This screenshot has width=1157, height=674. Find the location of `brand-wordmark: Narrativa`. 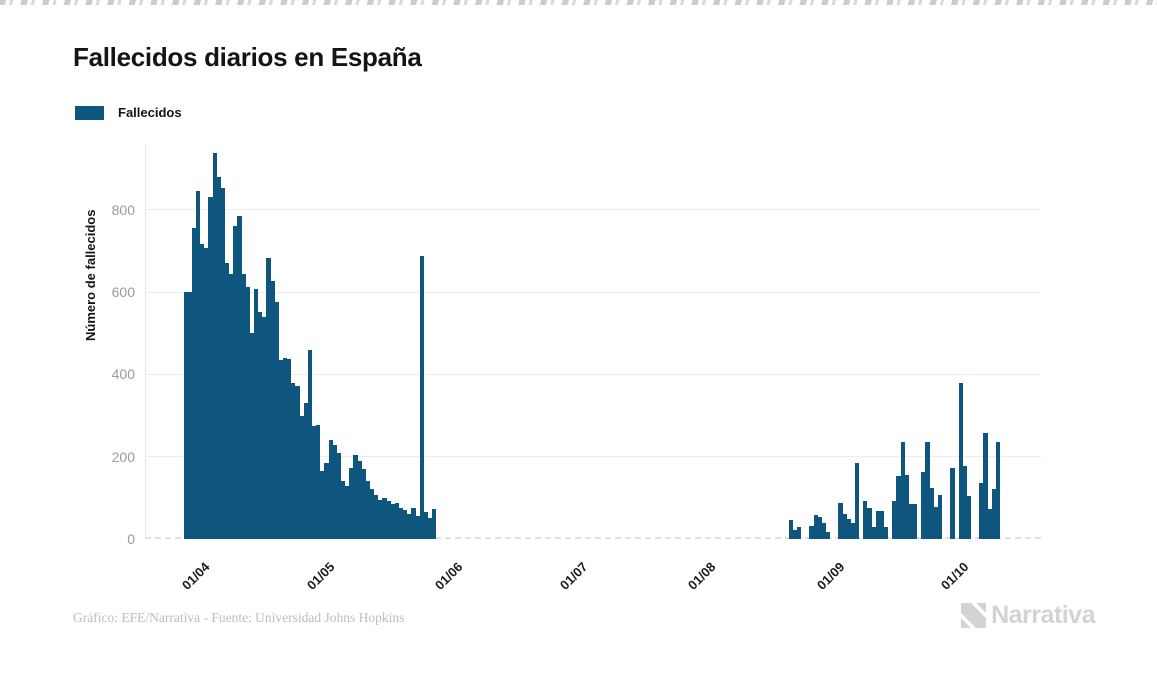

brand-wordmark: Narrativa is located at coordinates (1043, 615).